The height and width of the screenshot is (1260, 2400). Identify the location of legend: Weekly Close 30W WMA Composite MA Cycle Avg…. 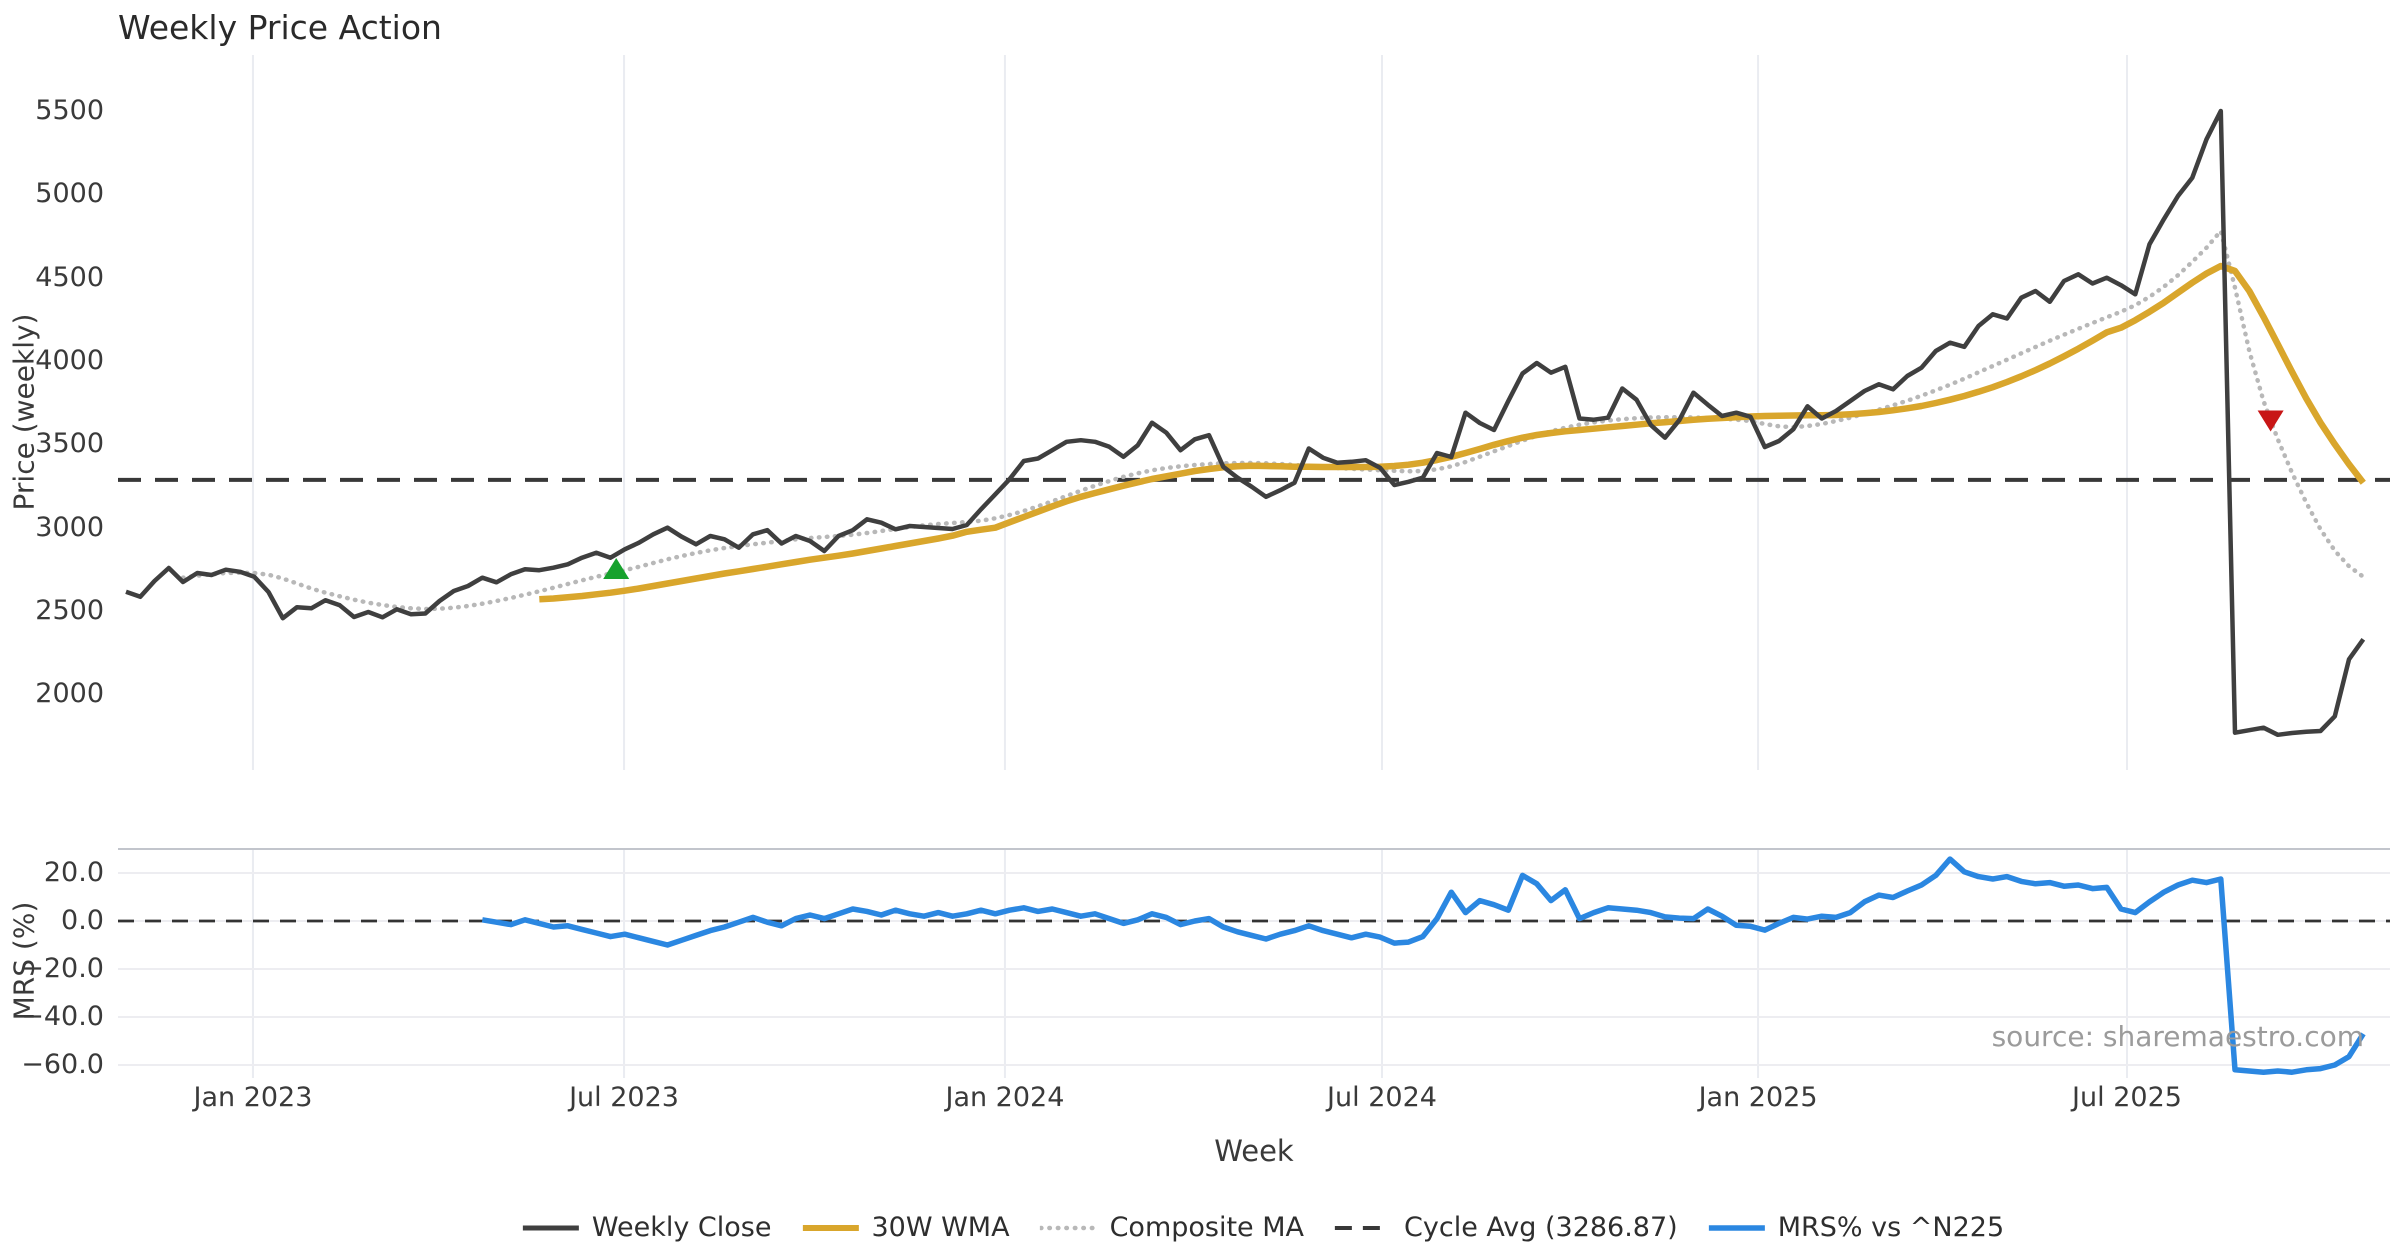
(1263, 1227).